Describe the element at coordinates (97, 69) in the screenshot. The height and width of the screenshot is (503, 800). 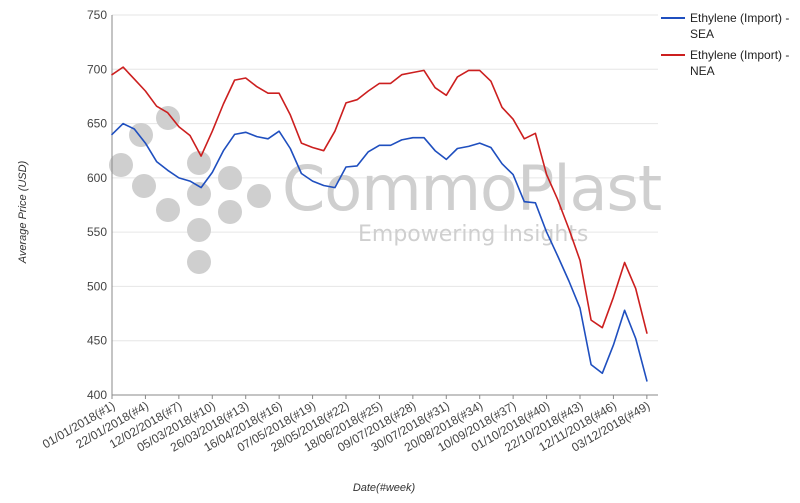
I see `y-tick-label: 700` at that location.